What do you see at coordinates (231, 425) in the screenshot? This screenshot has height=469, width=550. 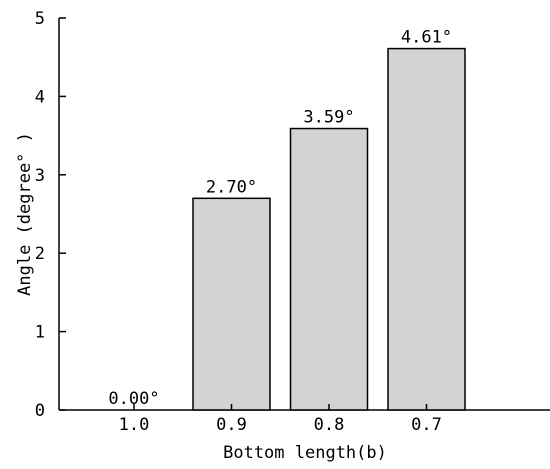 I see `x-tick-label: 0.9` at bounding box center [231, 425].